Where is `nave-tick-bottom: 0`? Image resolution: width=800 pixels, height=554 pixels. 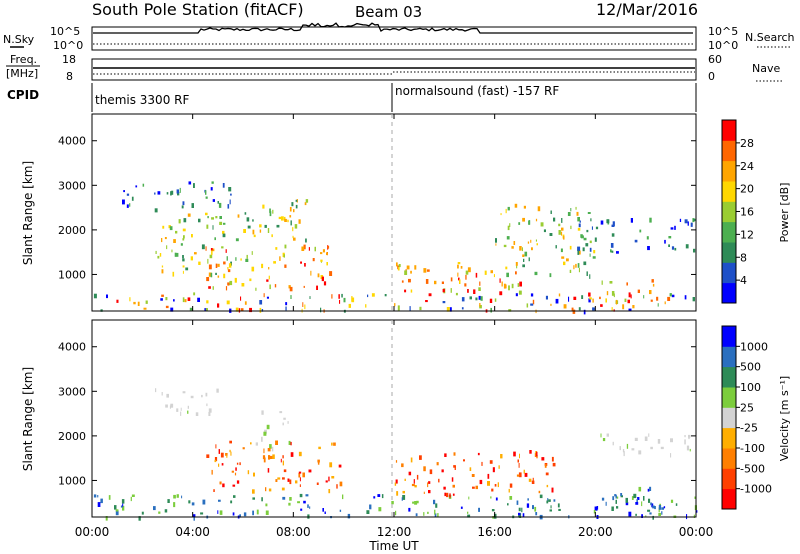
nave-tick-bottom: 0 is located at coordinates (711, 76).